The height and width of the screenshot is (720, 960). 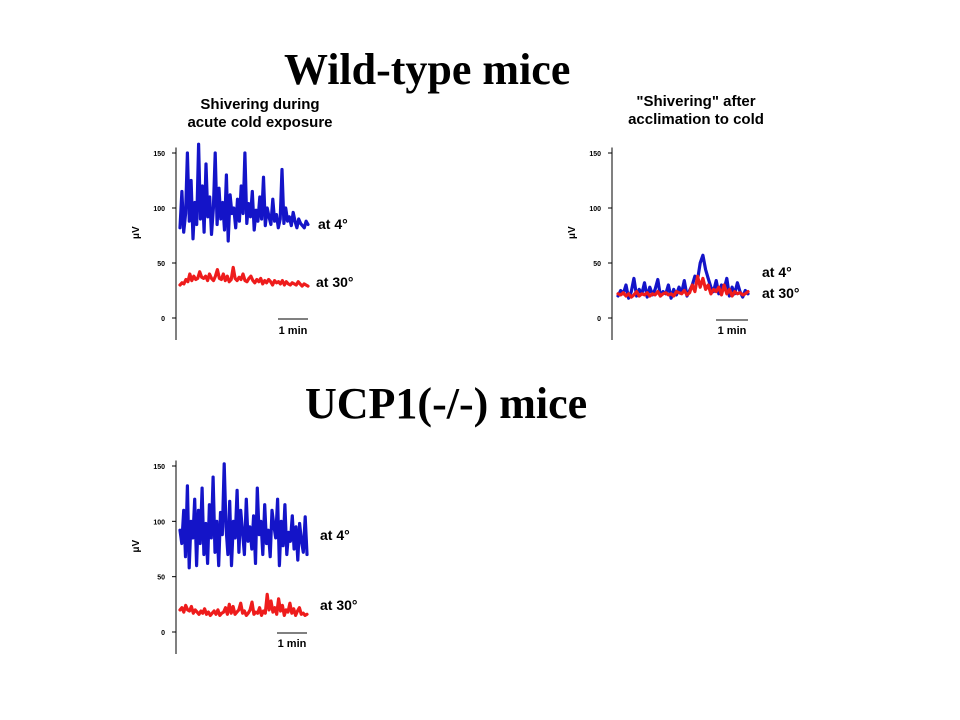 What do you see at coordinates (260, 122) in the screenshot?
I see `panel-1-title-line-2: acute cold exposure` at bounding box center [260, 122].